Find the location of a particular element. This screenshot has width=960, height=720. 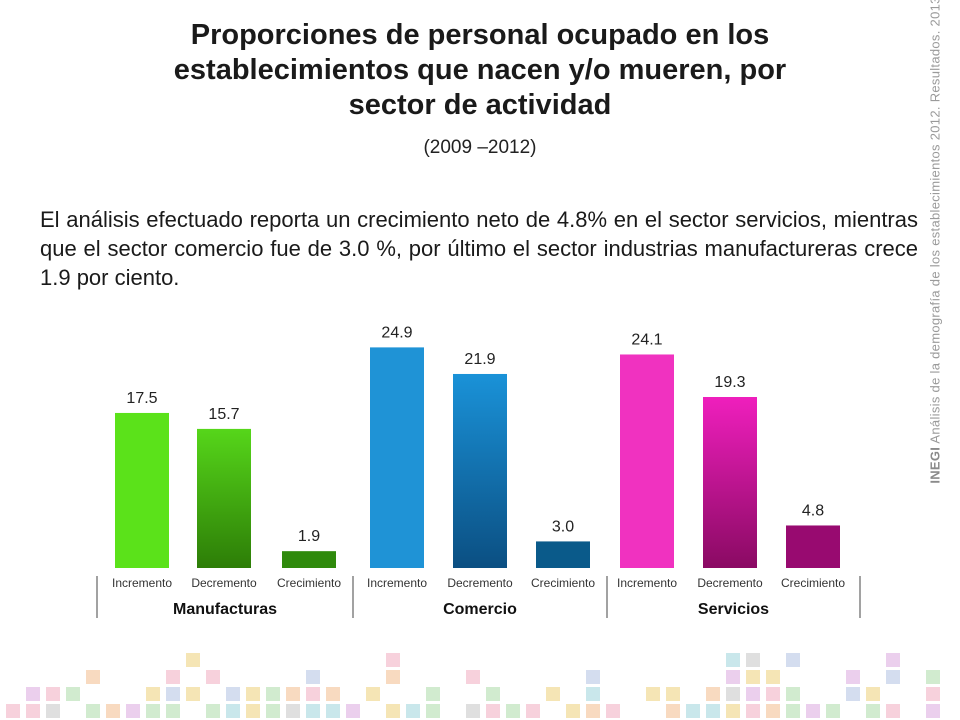

bar-manufacturas-crecimiento is located at coordinates (309, 559).